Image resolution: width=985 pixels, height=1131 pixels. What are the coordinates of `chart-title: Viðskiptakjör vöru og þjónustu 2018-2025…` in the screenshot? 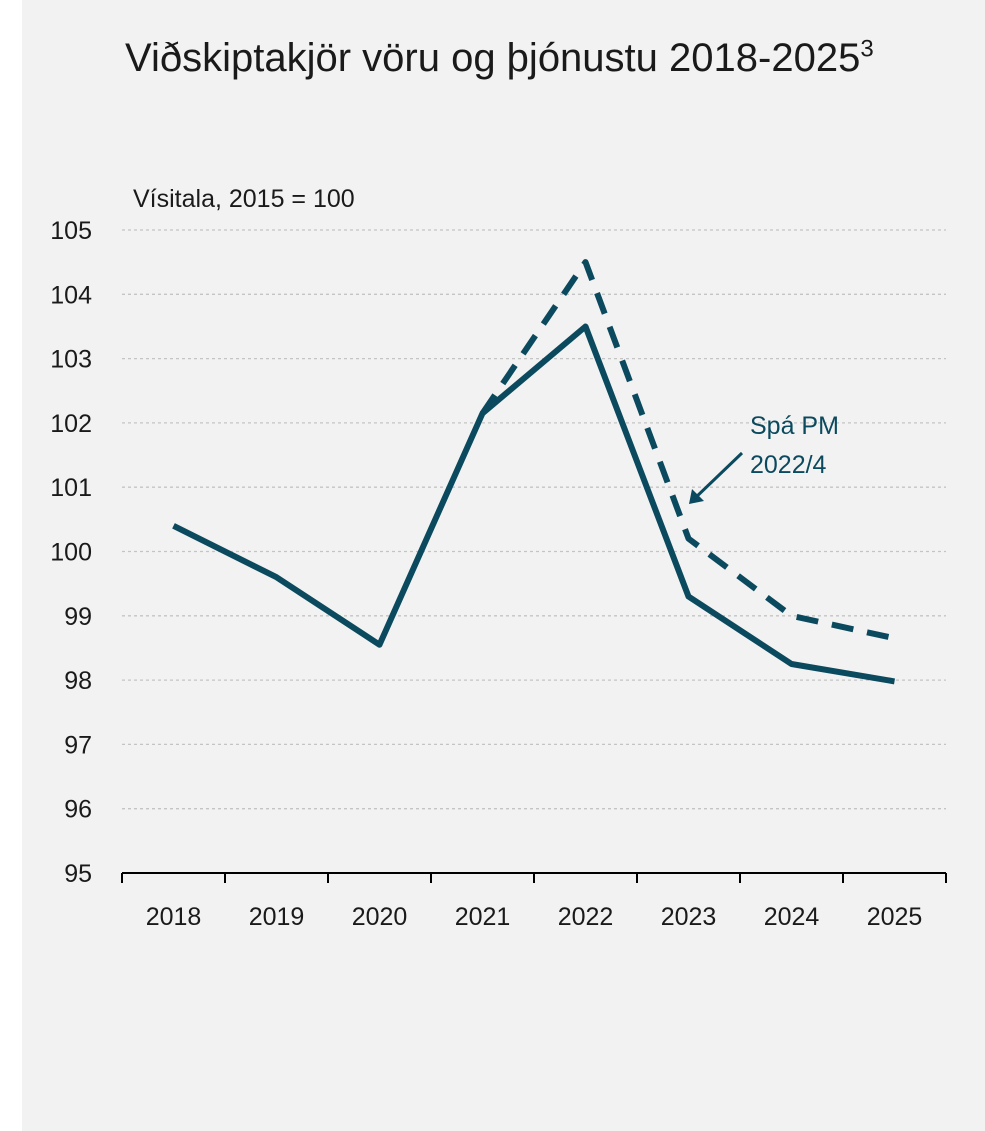 It's located at (499, 57).